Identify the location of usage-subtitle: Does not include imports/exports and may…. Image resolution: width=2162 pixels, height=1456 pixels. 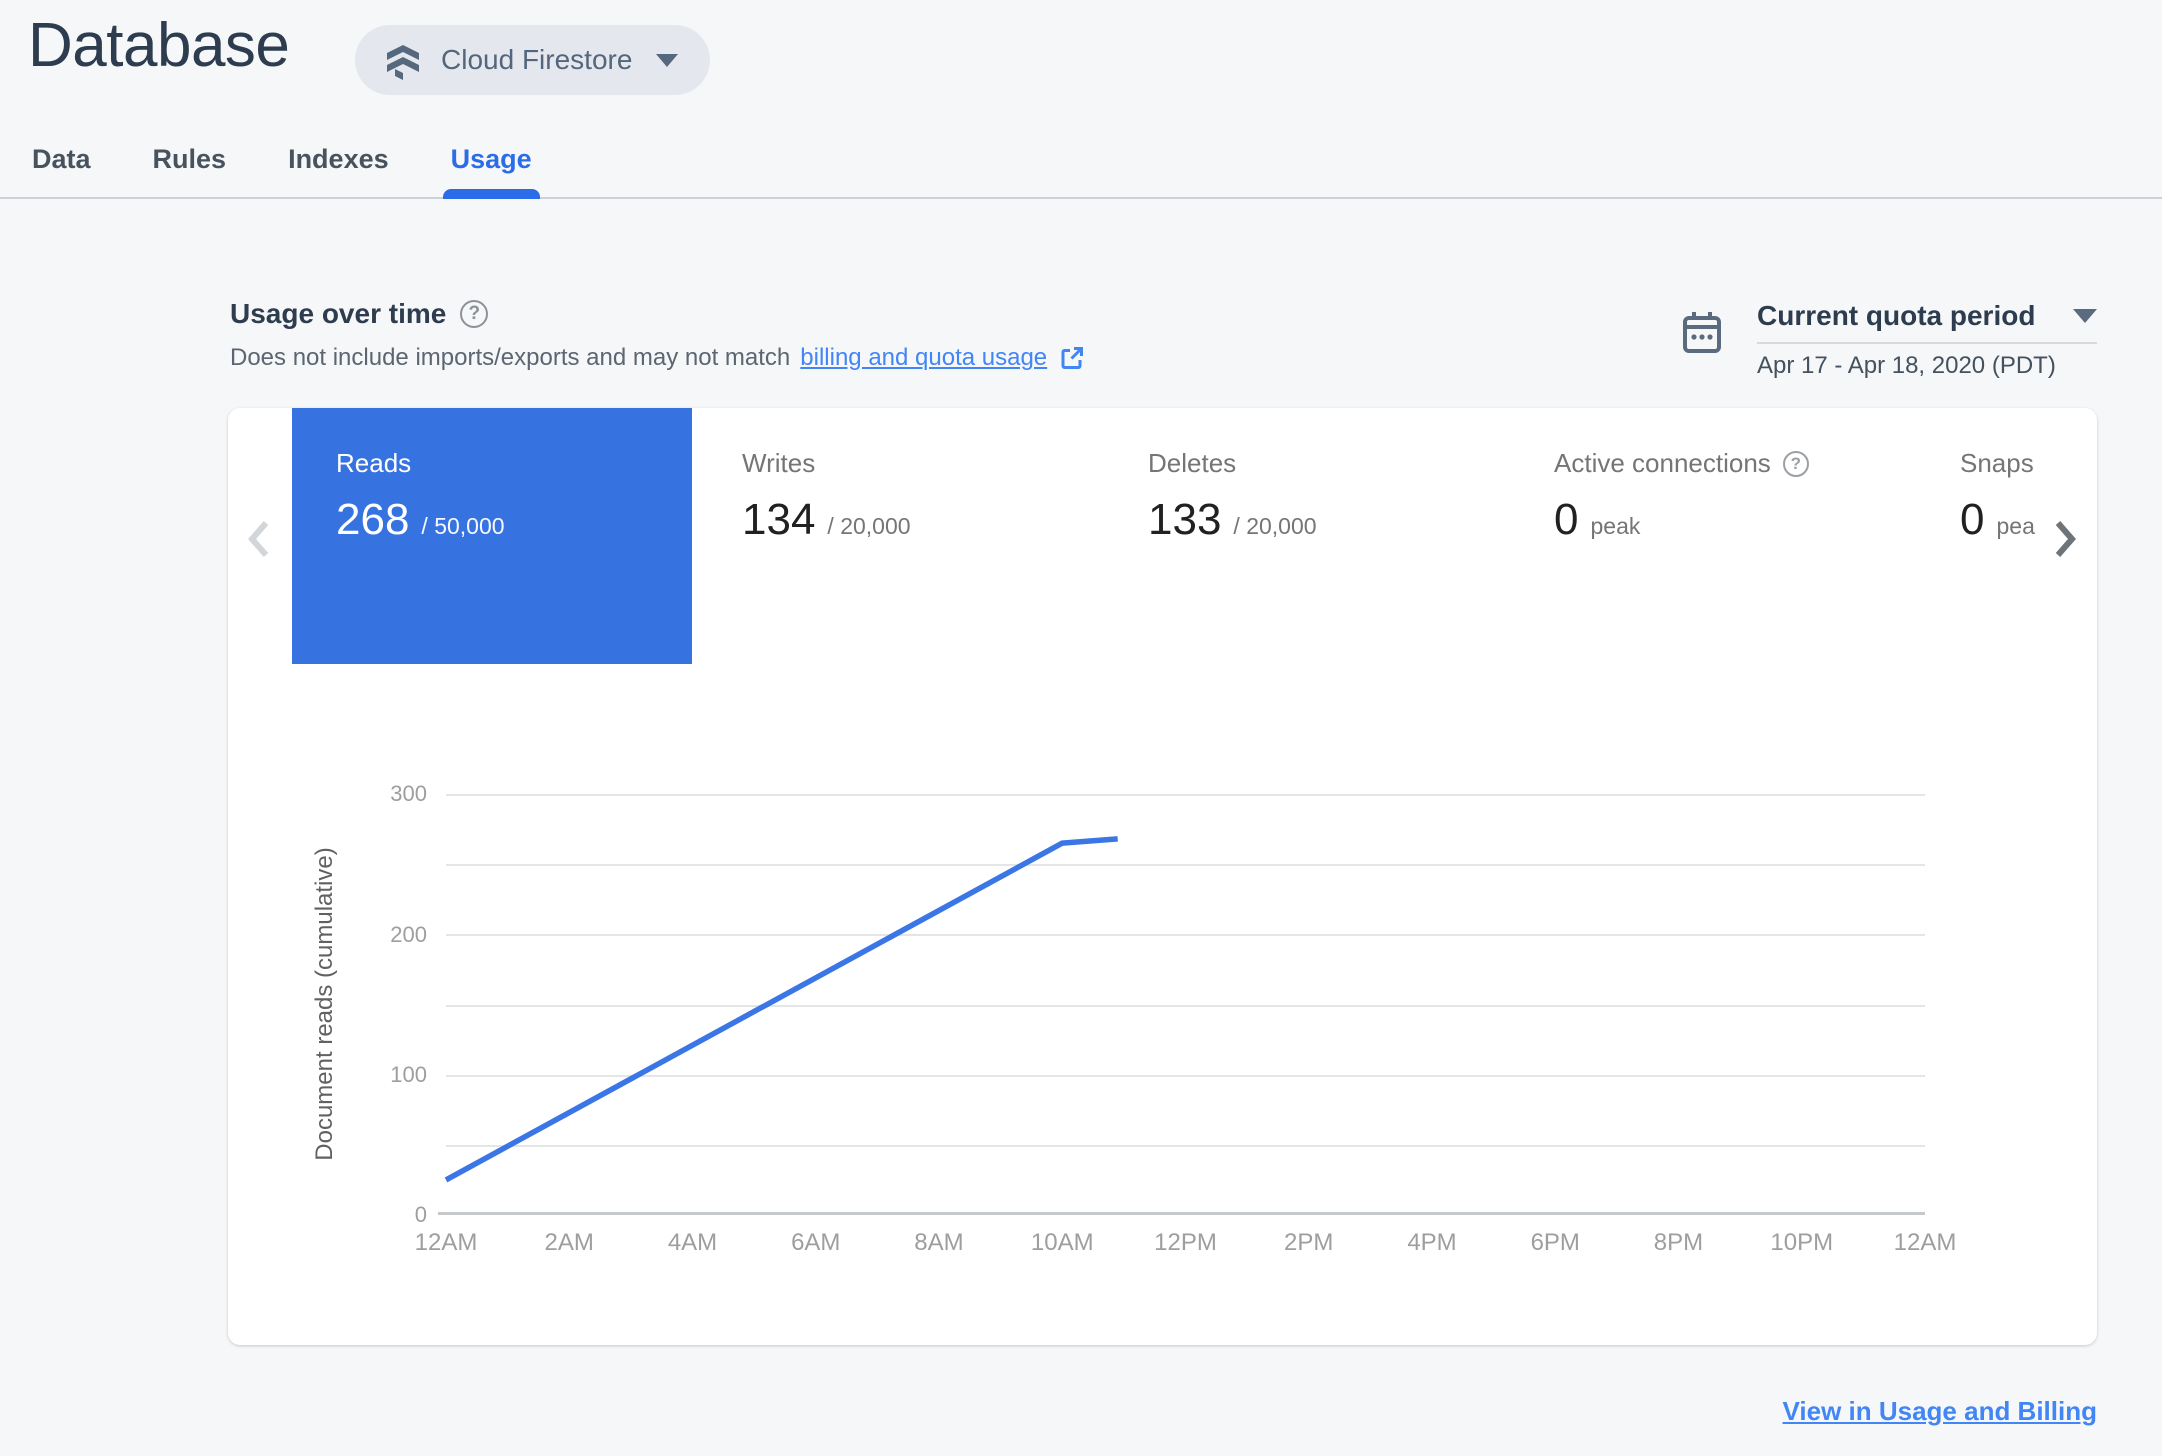
(657, 358).